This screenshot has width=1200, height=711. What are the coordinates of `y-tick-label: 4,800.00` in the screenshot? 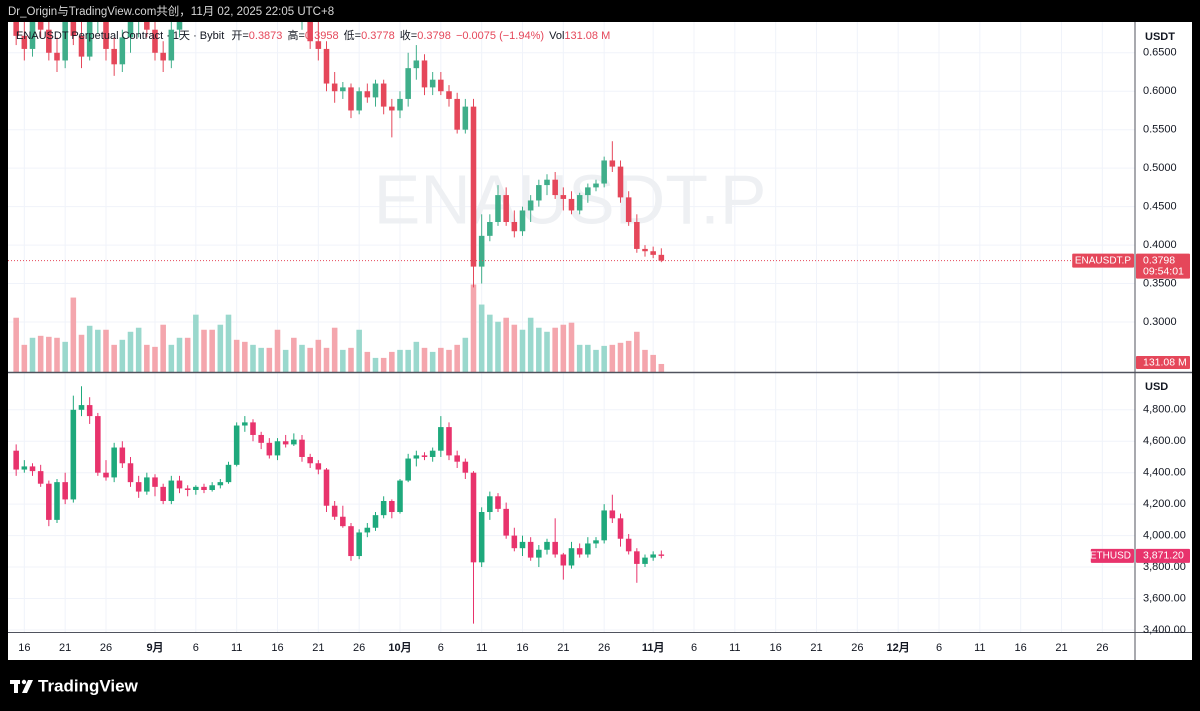 It's located at (1164, 410).